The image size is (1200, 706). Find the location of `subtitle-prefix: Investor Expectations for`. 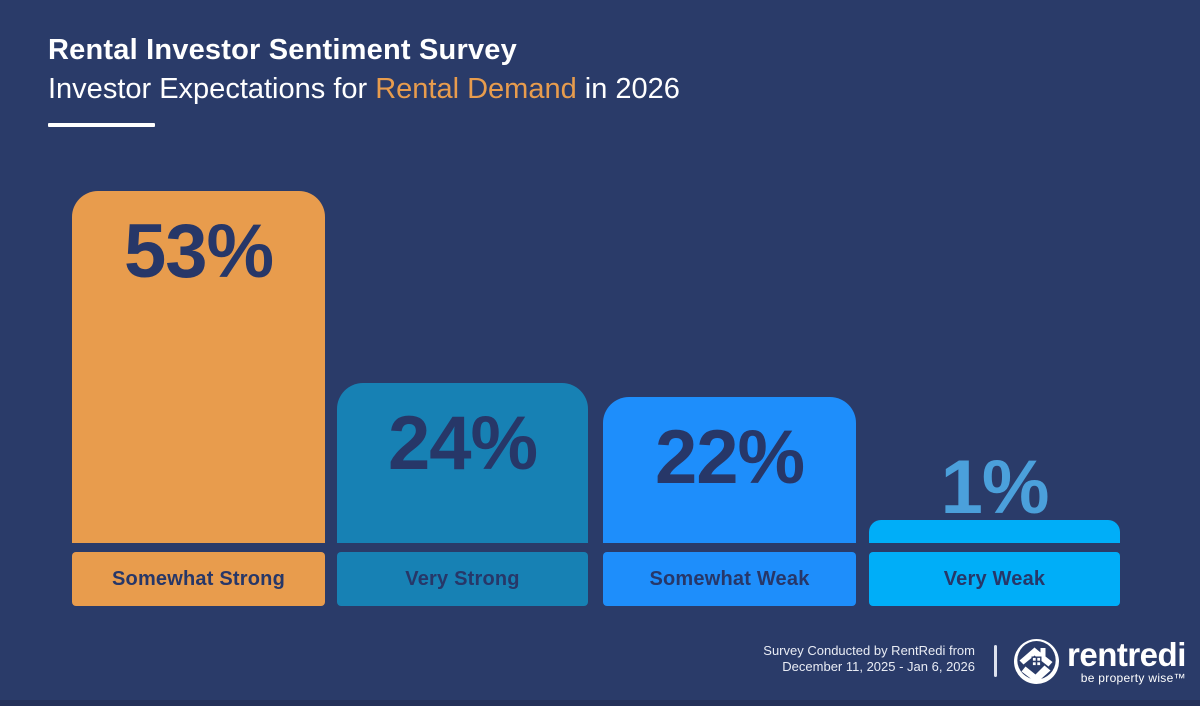

subtitle-prefix: Investor Expectations for is located at coordinates (212, 89).